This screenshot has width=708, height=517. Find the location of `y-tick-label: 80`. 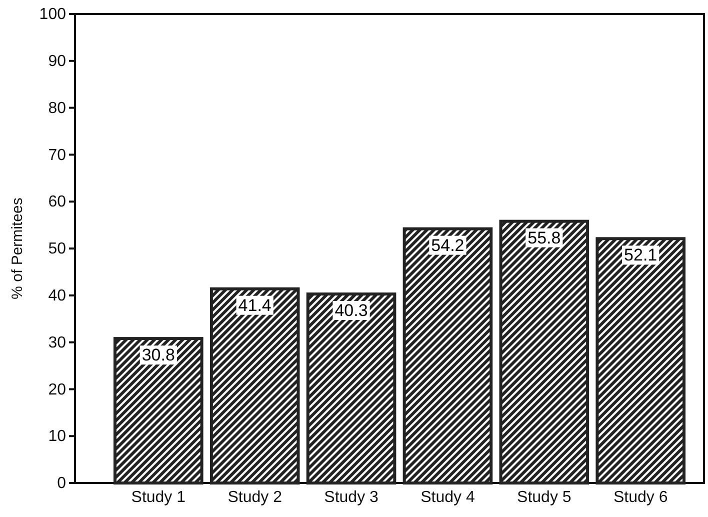

y-tick-label: 80 is located at coordinates (57, 108).